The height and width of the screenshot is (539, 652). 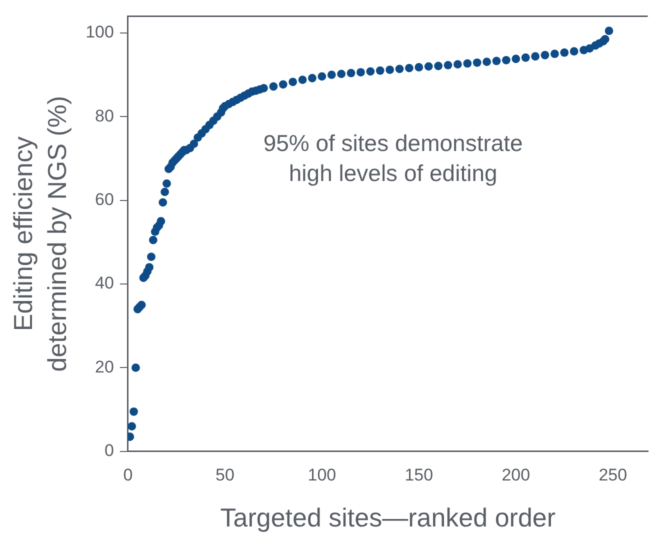 What do you see at coordinates (128, 474) in the screenshot?
I see `x-tick-label: 0` at bounding box center [128, 474].